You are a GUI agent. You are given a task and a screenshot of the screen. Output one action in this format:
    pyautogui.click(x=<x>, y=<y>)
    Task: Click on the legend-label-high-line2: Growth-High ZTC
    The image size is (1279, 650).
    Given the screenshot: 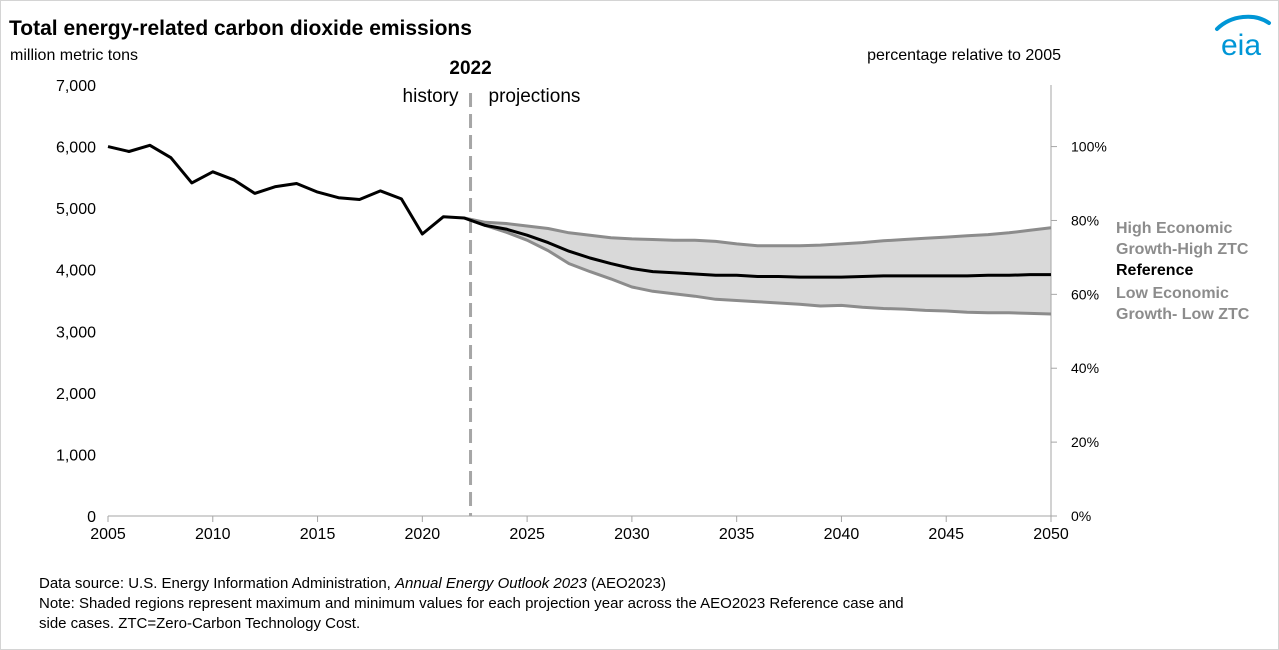 What is the action you would take?
    pyautogui.click(x=1182, y=249)
    